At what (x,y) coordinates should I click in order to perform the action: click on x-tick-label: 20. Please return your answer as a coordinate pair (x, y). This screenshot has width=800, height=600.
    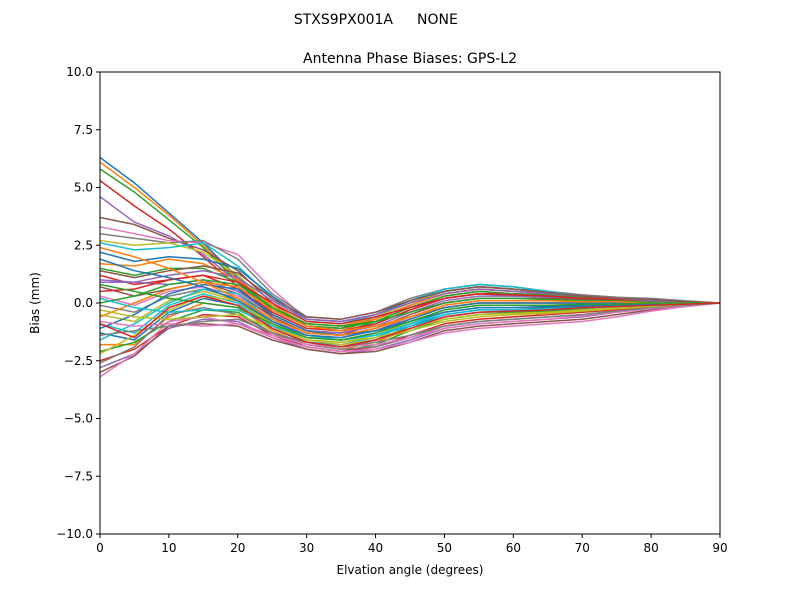
    Looking at the image, I should click on (237, 548).